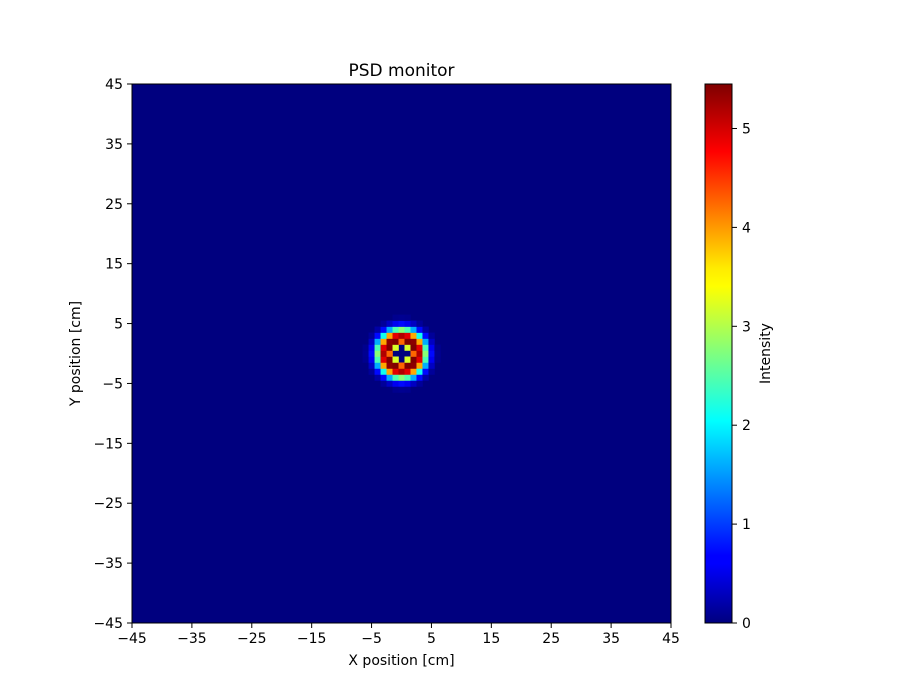 This screenshot has height=700, width=900. I want to click on x-tick-label: 25, so click(551, 639).